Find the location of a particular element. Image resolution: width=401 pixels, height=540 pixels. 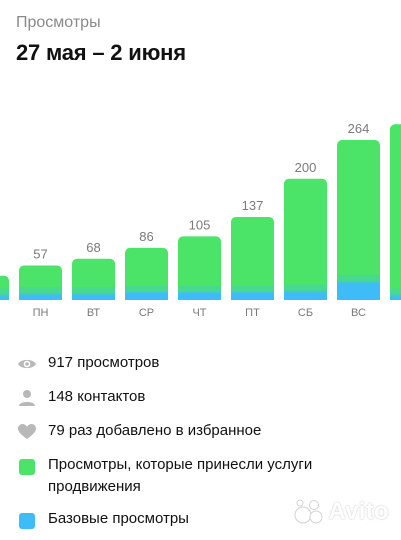

x-tick-label: ВТ is located at coordinates (94, 313).